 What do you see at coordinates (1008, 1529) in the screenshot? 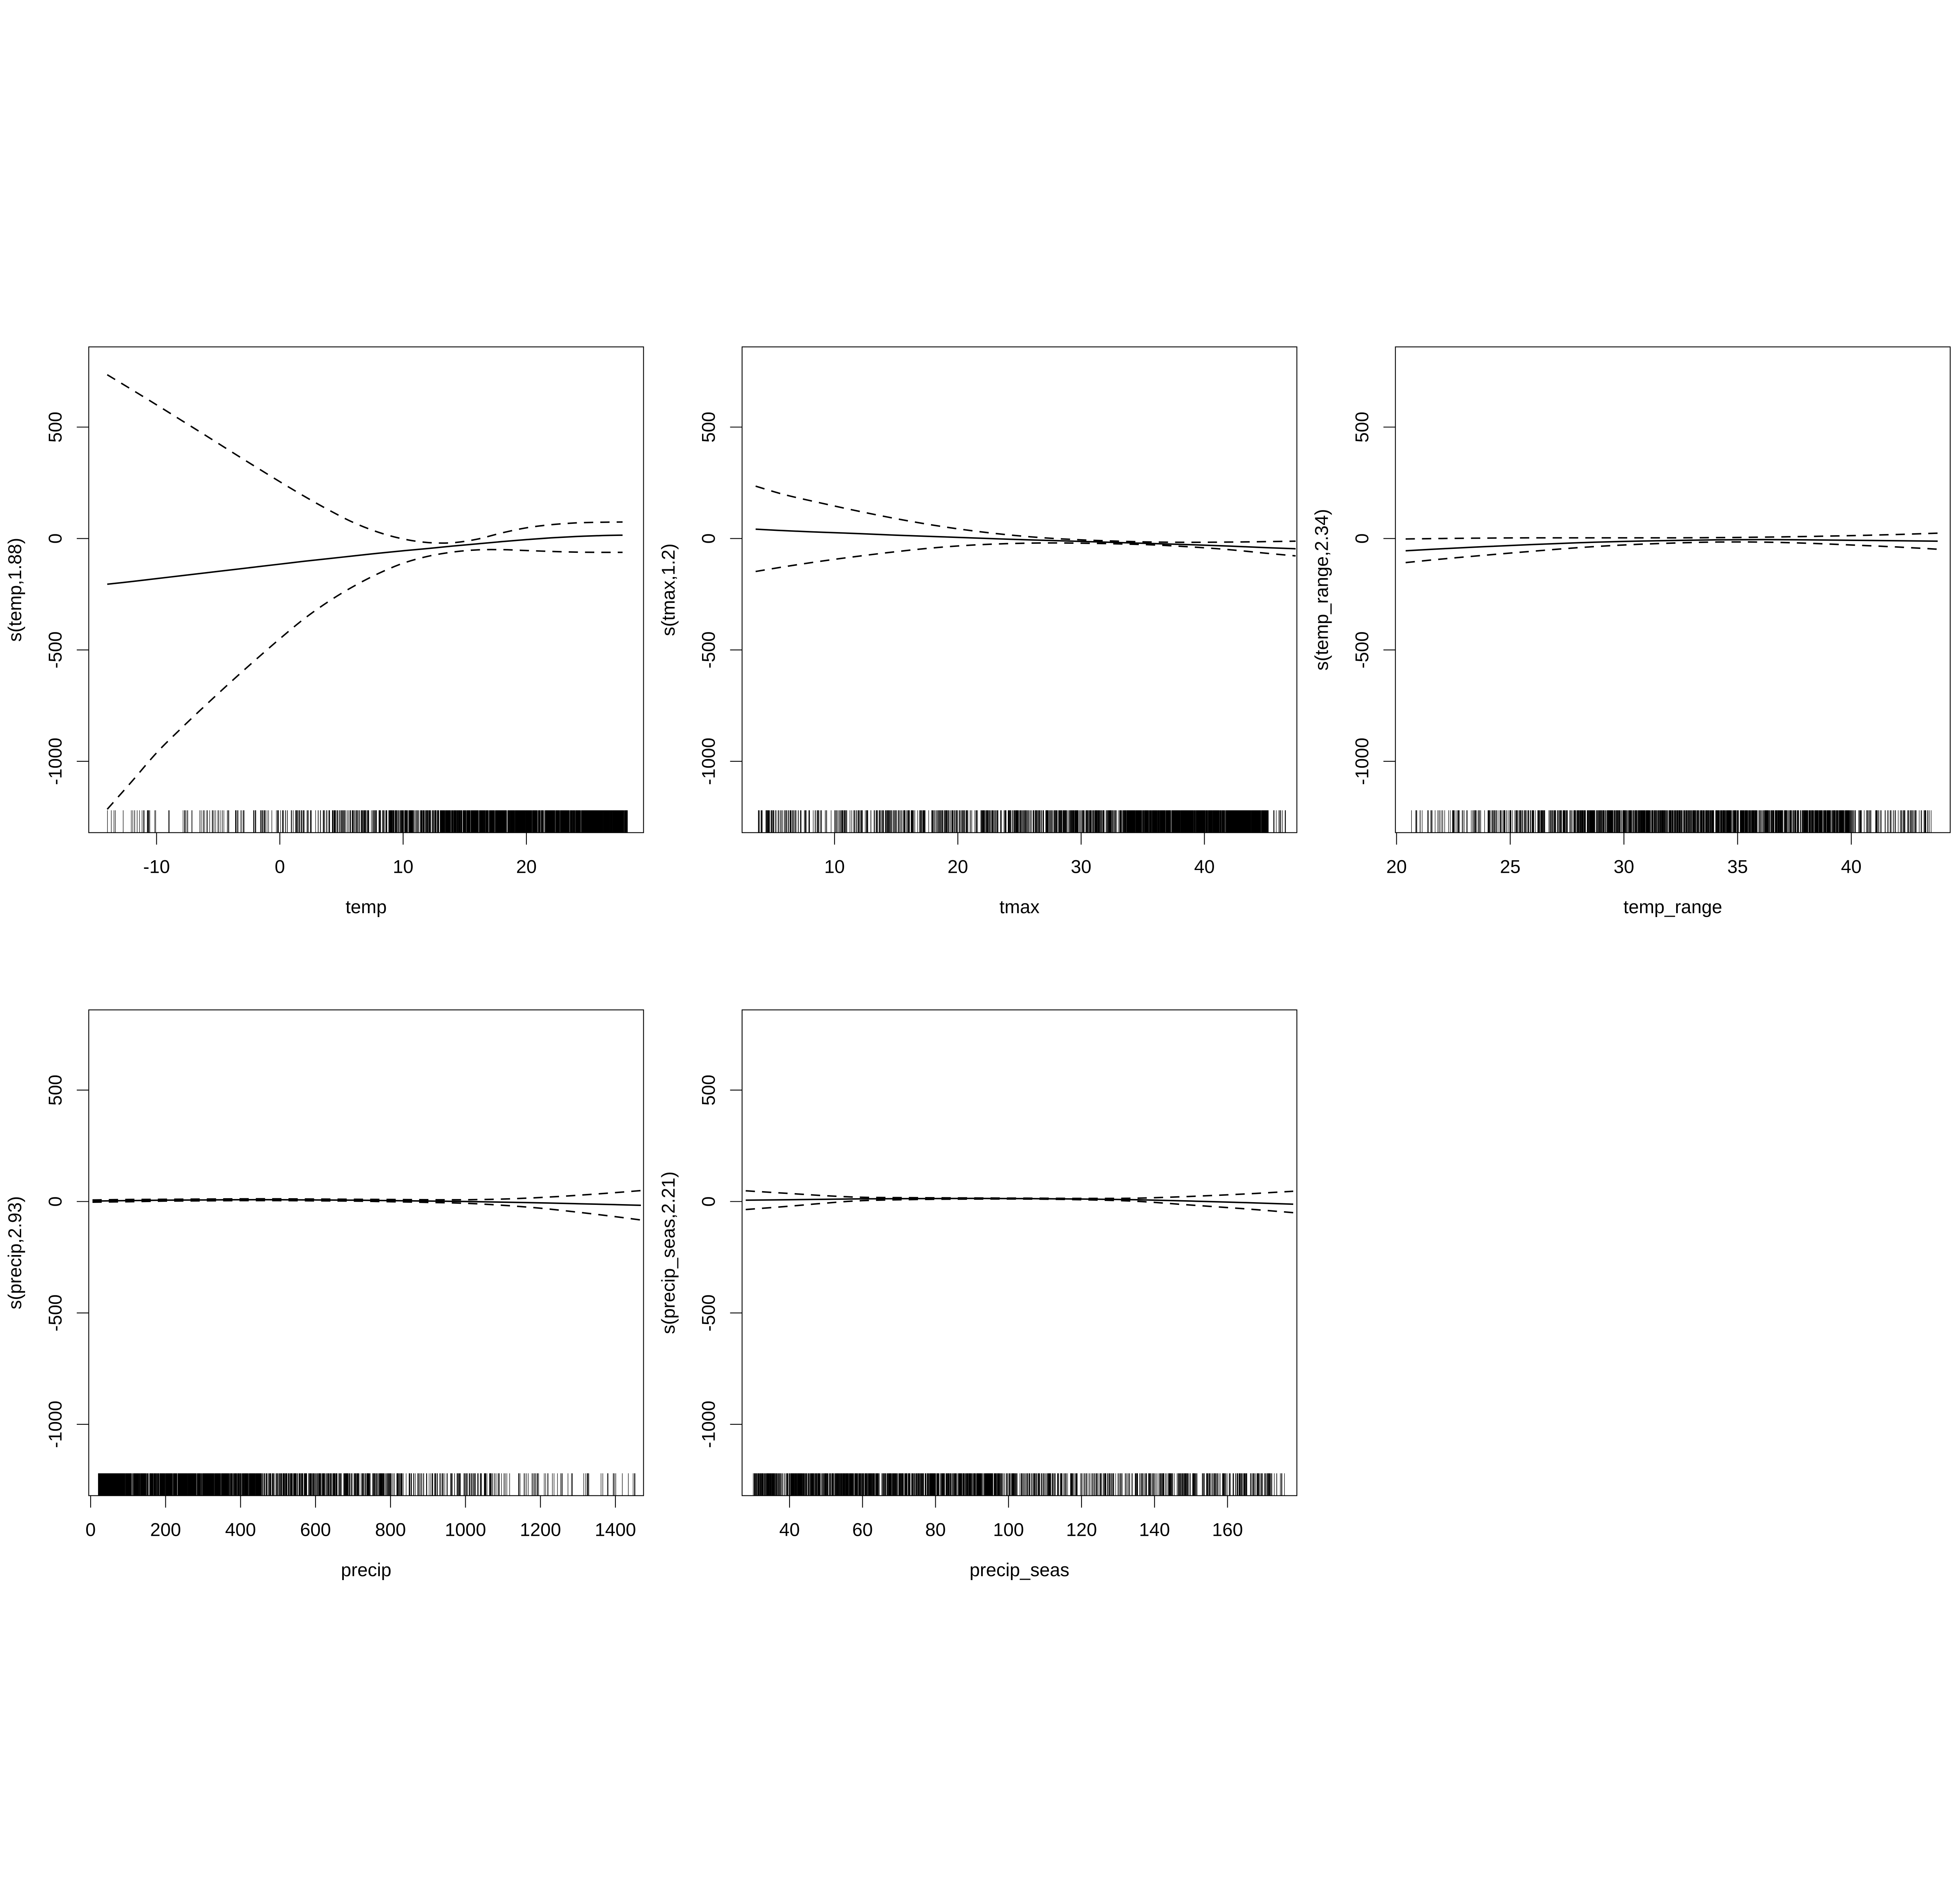
I see `x-axis-tick-label: 100` at bounding box center [1008, 1529].